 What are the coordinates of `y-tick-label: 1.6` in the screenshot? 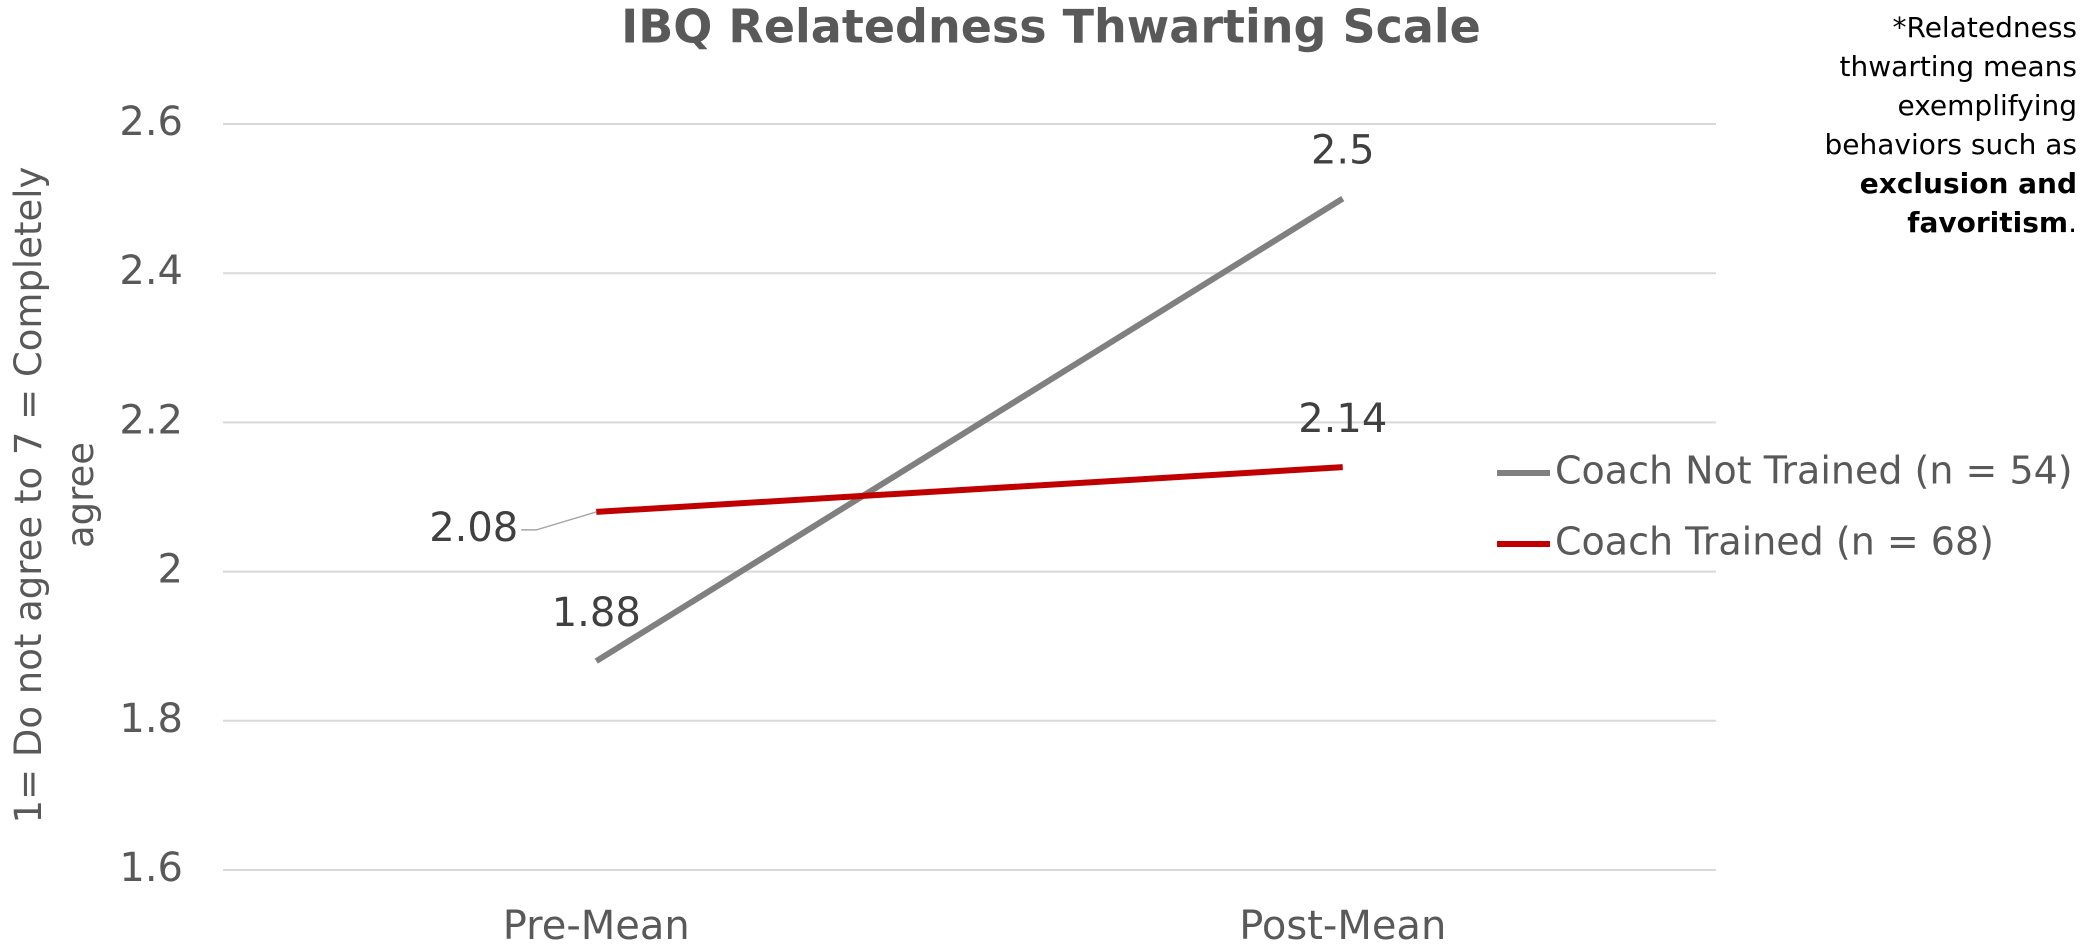 It's located at (151, 868).